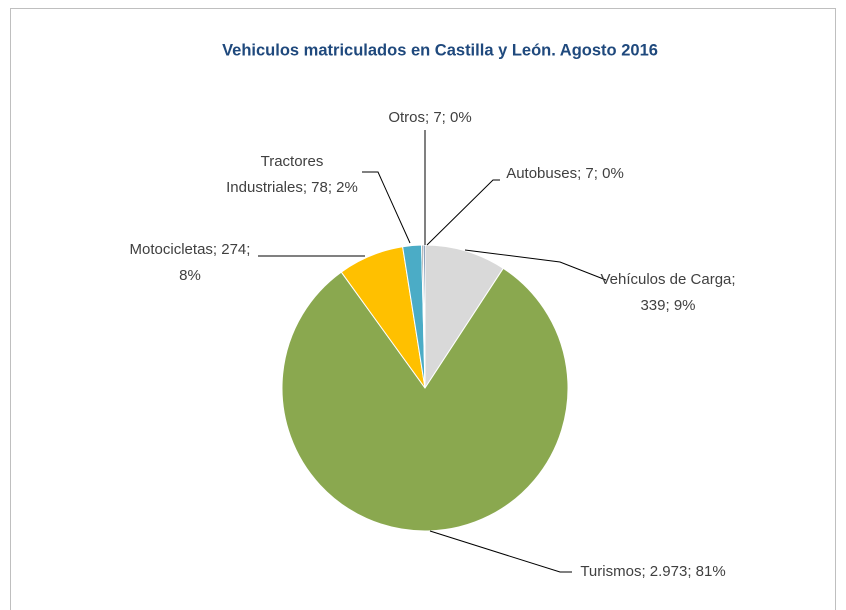 This screenshot has height=610, width=846. I want to click on data-label: Vehículos de Carga; 339; 9%, so click(667, 292).